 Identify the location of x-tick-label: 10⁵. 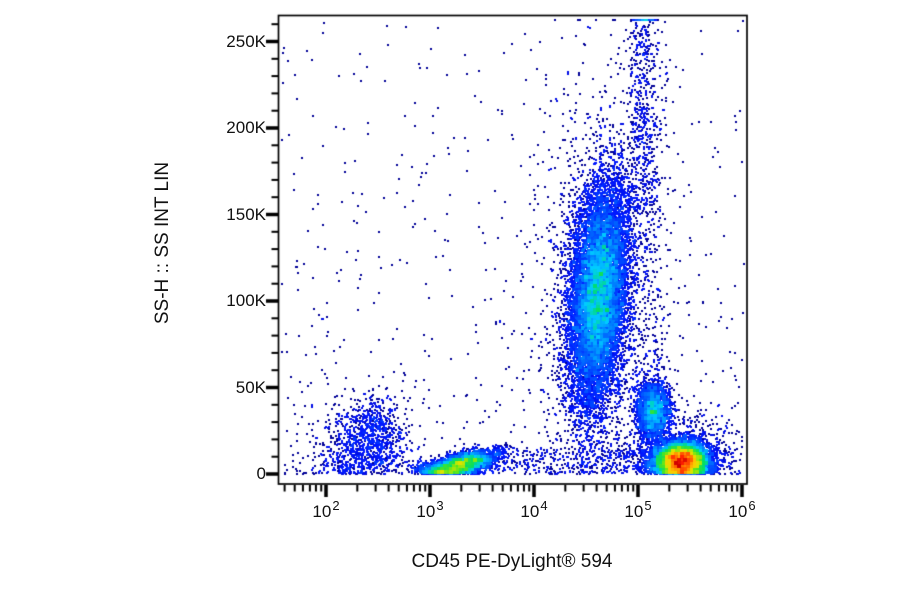
(638, 509).